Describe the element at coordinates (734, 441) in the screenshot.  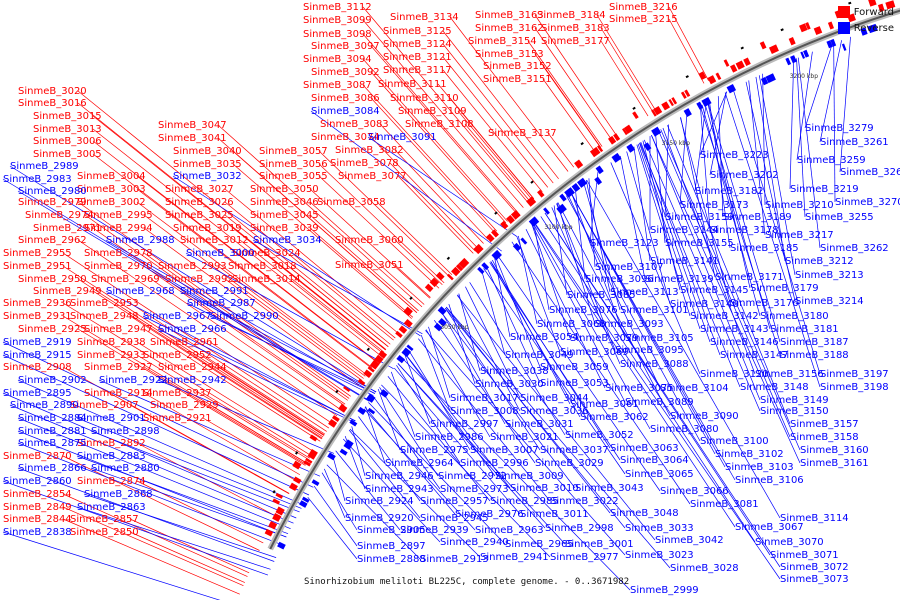
I see `reverse-gene-label: SinmeB_3100` at that location.